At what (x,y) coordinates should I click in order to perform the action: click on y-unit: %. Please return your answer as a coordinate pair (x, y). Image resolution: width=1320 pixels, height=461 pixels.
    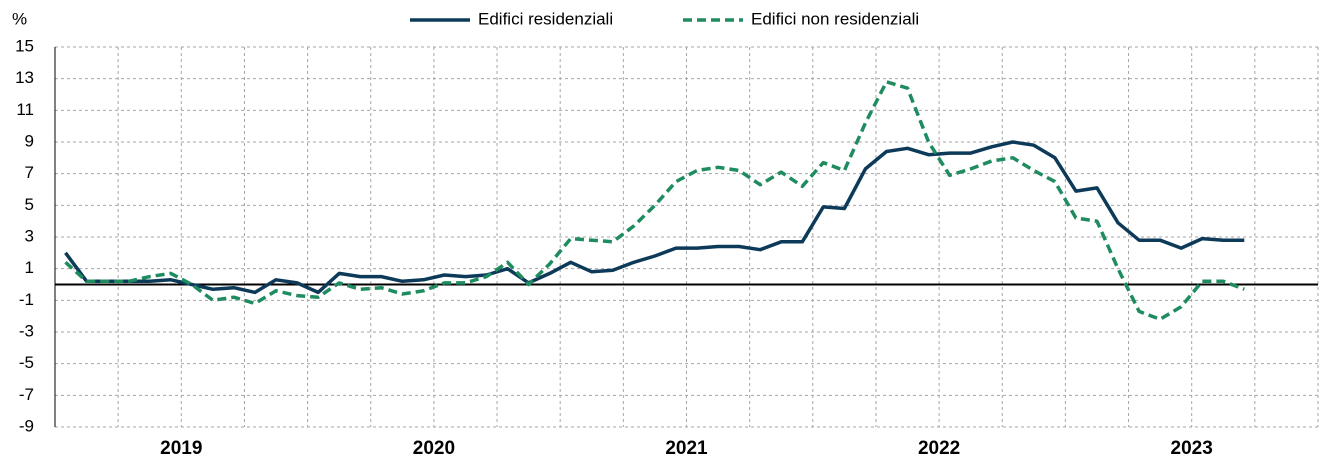
    Looking at the image, I should click on (19, 18).